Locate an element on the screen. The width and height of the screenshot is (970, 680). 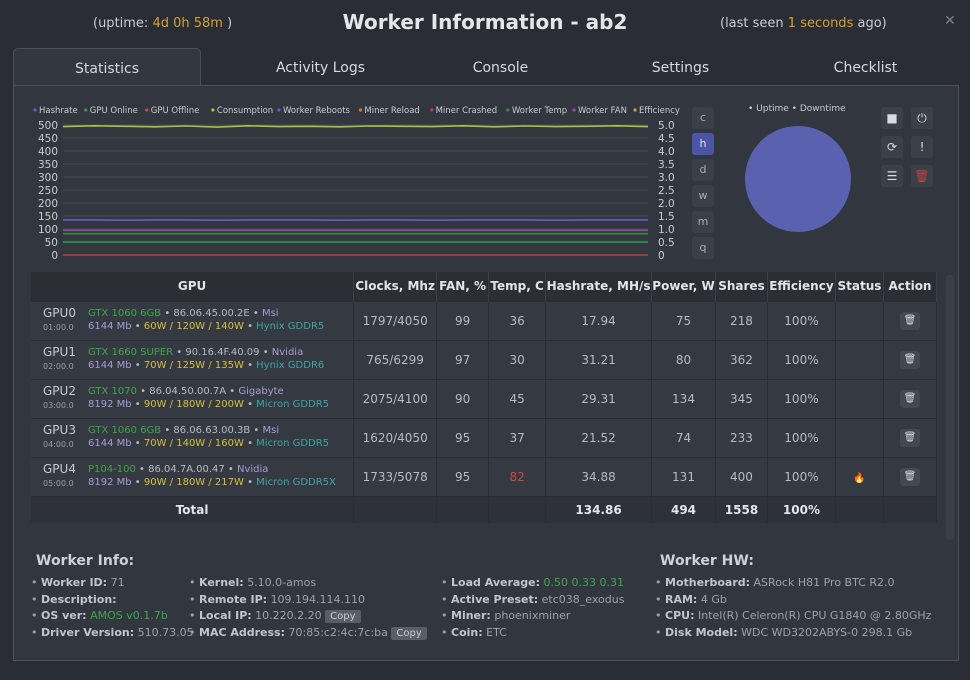
col-power: Power, W is located at coordinates (683, 286).